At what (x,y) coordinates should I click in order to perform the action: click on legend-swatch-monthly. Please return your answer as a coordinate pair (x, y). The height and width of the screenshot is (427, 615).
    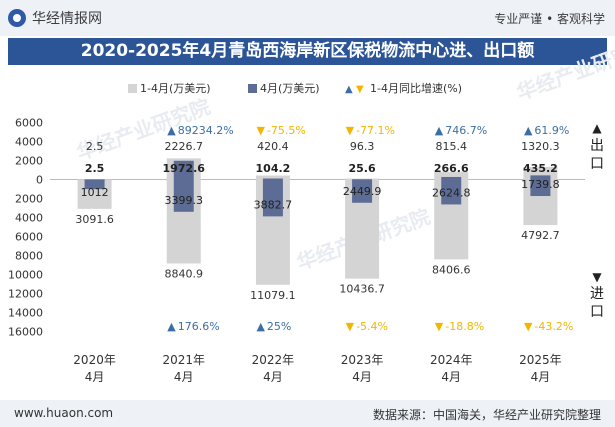
    Looking at the image, I should click on (252, 88).